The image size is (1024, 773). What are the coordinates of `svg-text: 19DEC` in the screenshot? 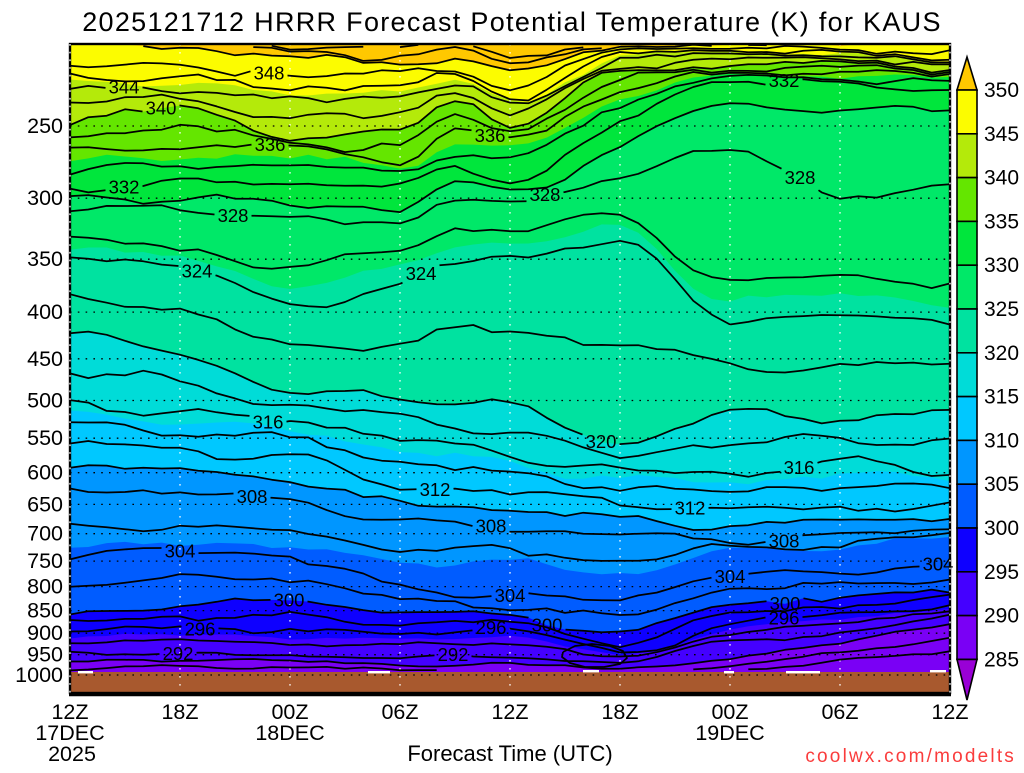 It's located at (729, 733).